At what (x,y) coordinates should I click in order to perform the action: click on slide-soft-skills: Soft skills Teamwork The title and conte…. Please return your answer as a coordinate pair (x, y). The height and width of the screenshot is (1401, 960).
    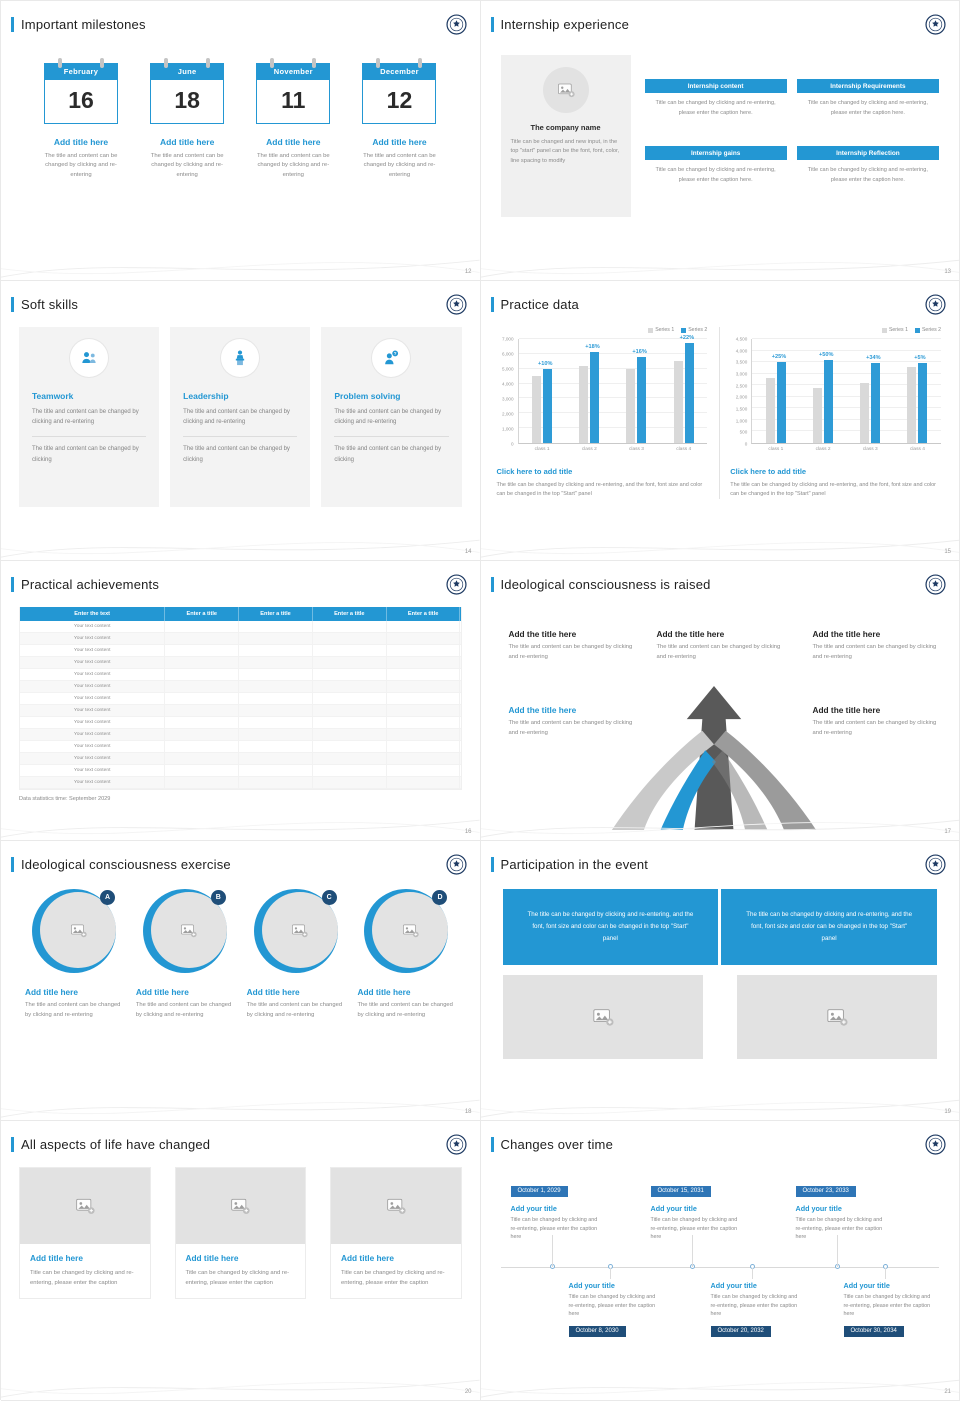
    Looking at the image, I should click on (241, 421).